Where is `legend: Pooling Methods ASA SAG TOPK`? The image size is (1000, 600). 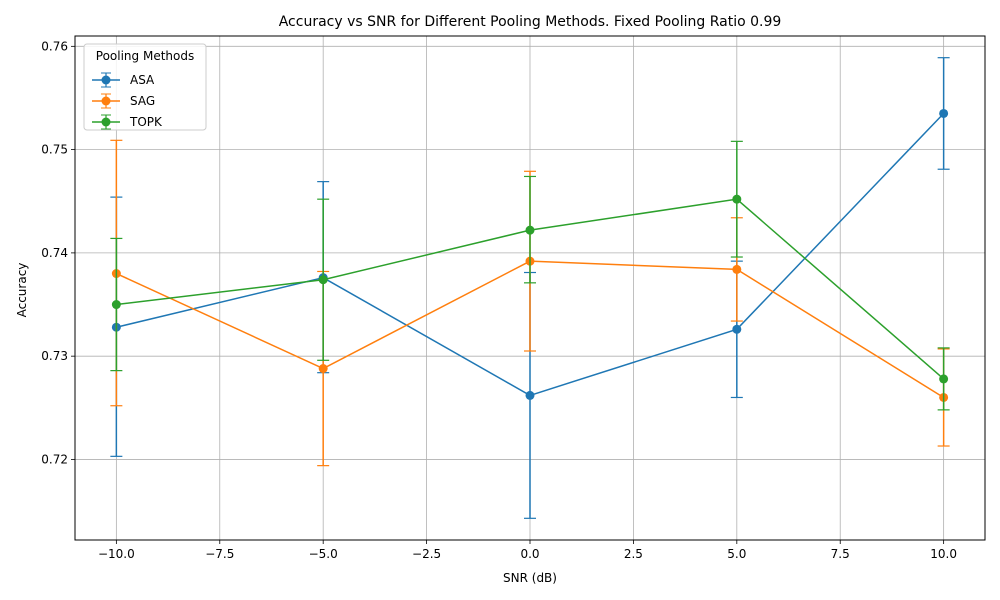 legend: Pooling Methods ASA SAG TOPK is located at coordinates (145, 87).